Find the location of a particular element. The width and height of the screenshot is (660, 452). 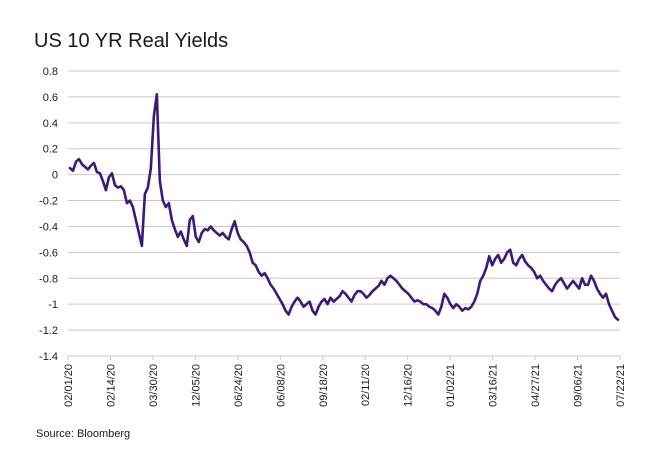

y-tick-label: 0.2 is located at coordinates (50, 150).